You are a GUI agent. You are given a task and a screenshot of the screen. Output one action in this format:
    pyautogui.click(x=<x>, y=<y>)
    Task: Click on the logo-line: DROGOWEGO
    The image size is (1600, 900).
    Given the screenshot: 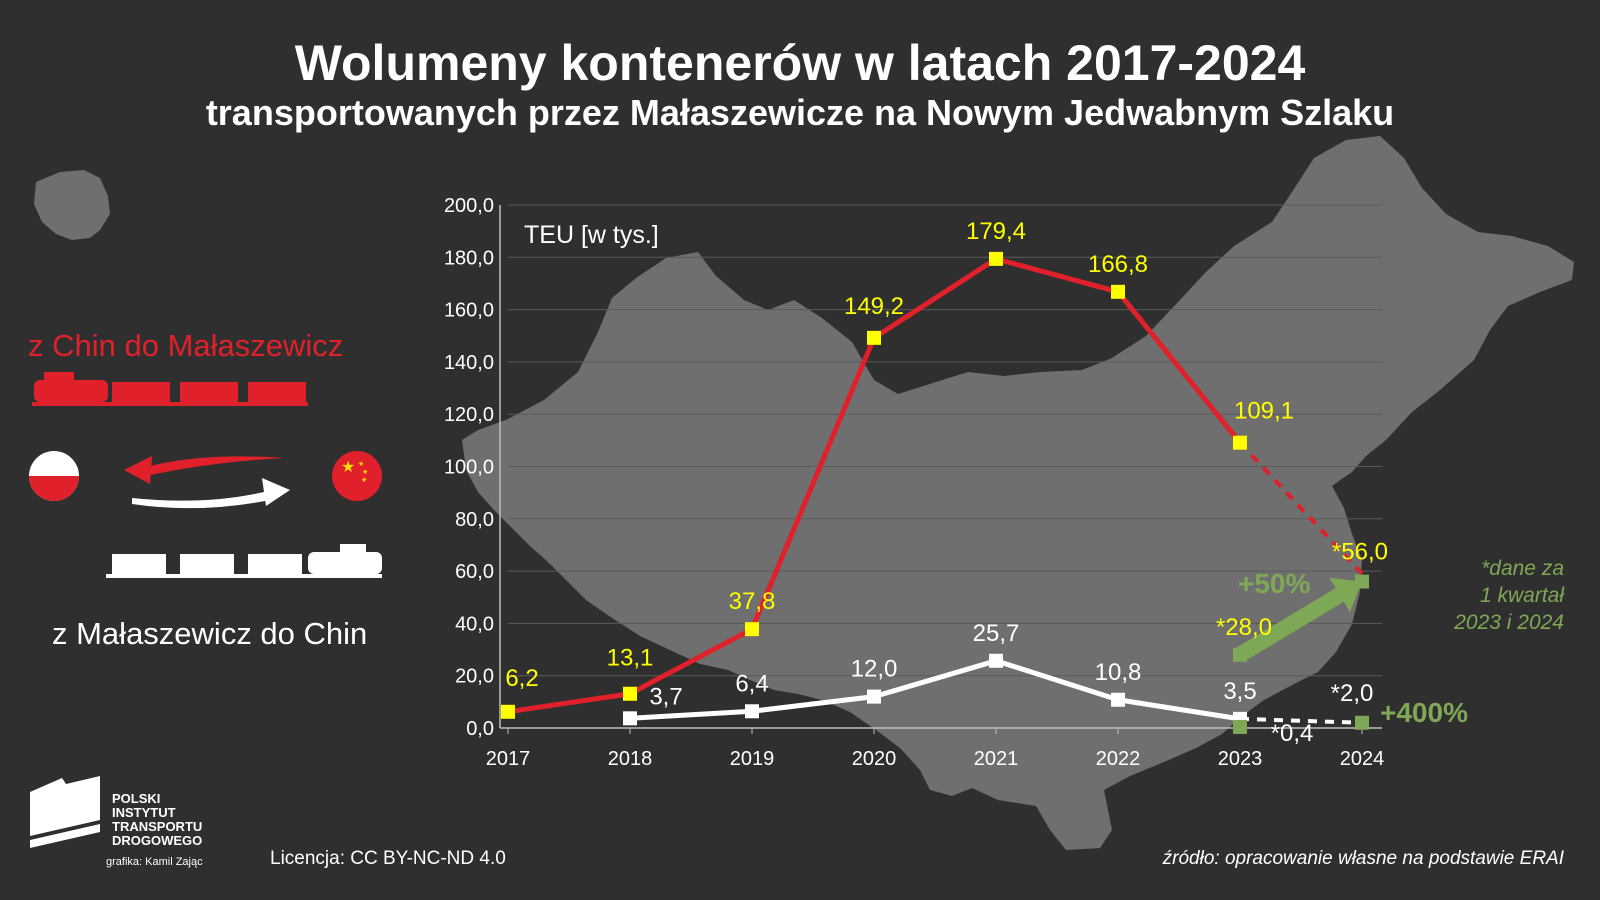 What is the action you would take?
    pyautogui.click(x=157, y=840)
    